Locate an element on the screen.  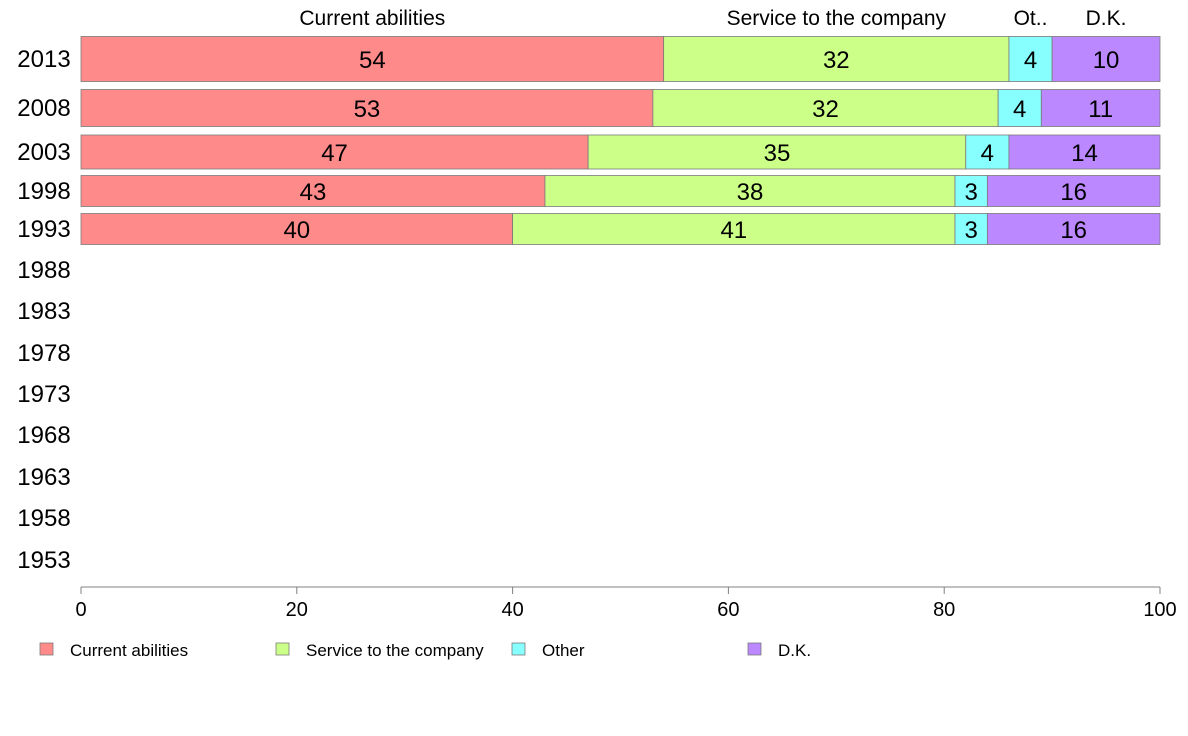
bar-value-2013-series-1: 32 is located at coordinates (836, 60).